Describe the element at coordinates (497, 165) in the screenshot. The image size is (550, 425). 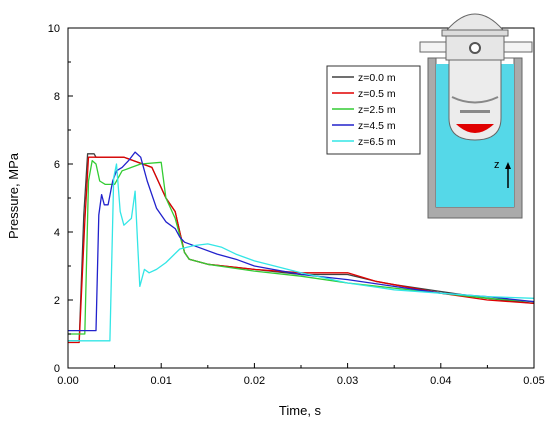
I see `z-axis-label: z` at that location.